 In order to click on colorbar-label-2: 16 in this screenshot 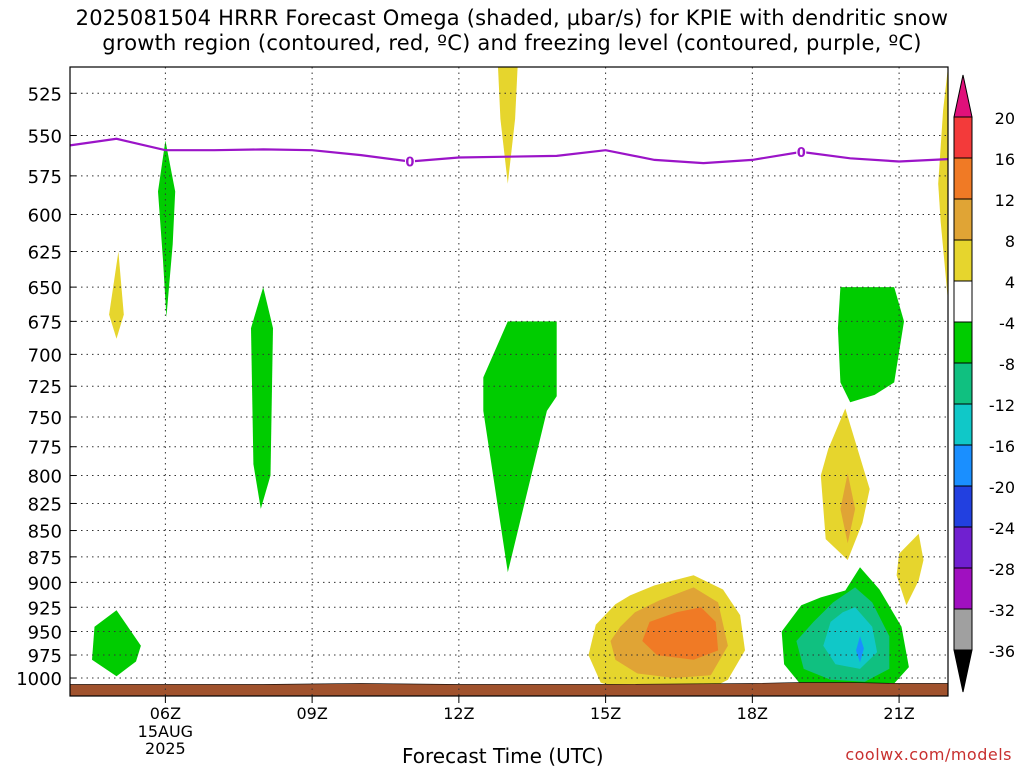, I will do `click(1005, 159)`.